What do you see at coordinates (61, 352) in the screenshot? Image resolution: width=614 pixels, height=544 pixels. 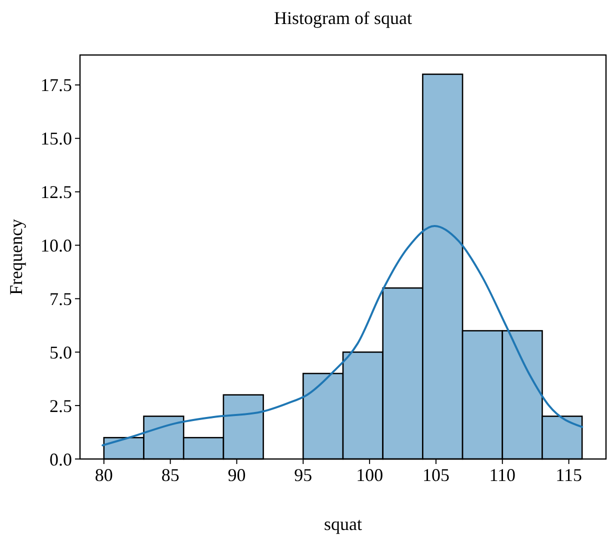 I see `y-tick-label: 5.0` at bounding box center [61, 352].